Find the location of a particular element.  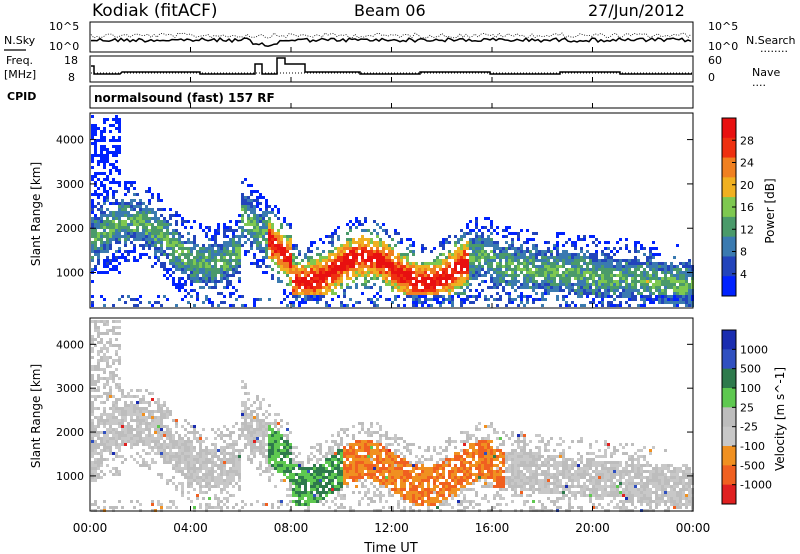

power-colorbar-swatch is located at coordinates (729, 207).